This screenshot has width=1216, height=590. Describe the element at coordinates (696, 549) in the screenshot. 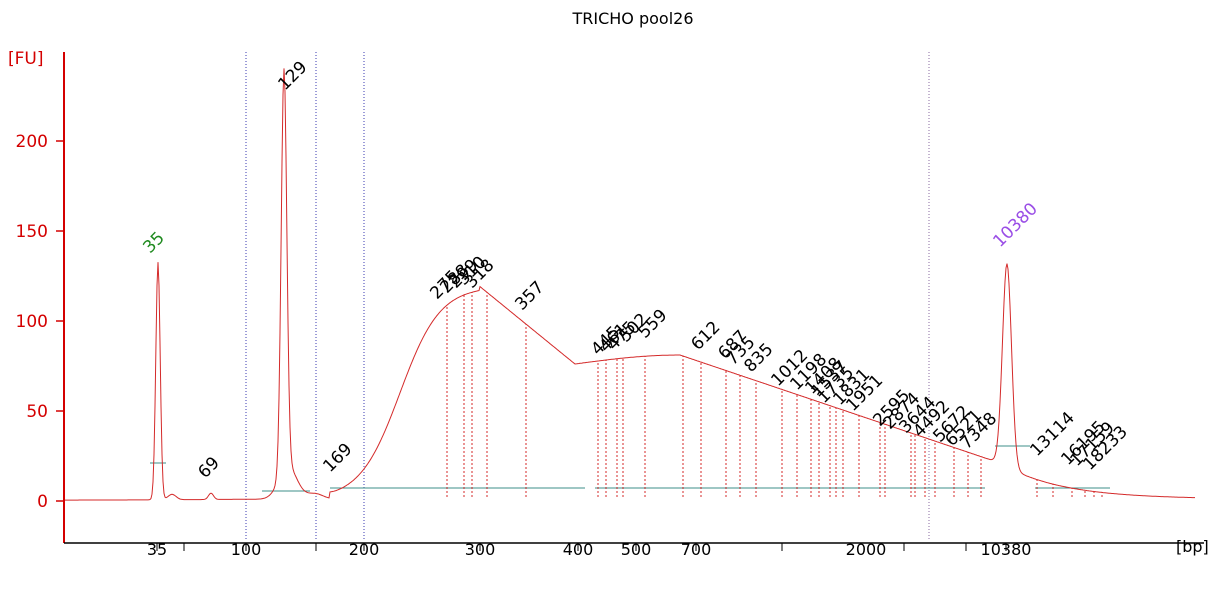

I see `x-tick-label: 700` at that location.